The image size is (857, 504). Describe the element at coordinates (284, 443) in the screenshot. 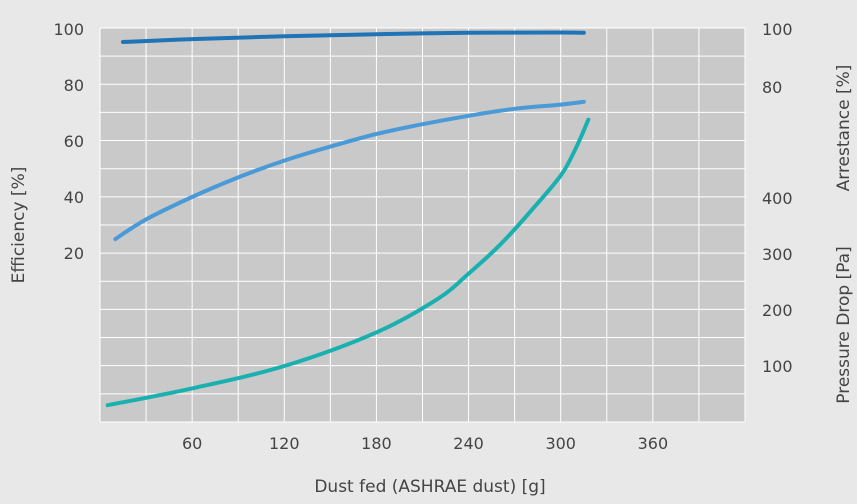

I see `x-tick-label: 120` at that location.